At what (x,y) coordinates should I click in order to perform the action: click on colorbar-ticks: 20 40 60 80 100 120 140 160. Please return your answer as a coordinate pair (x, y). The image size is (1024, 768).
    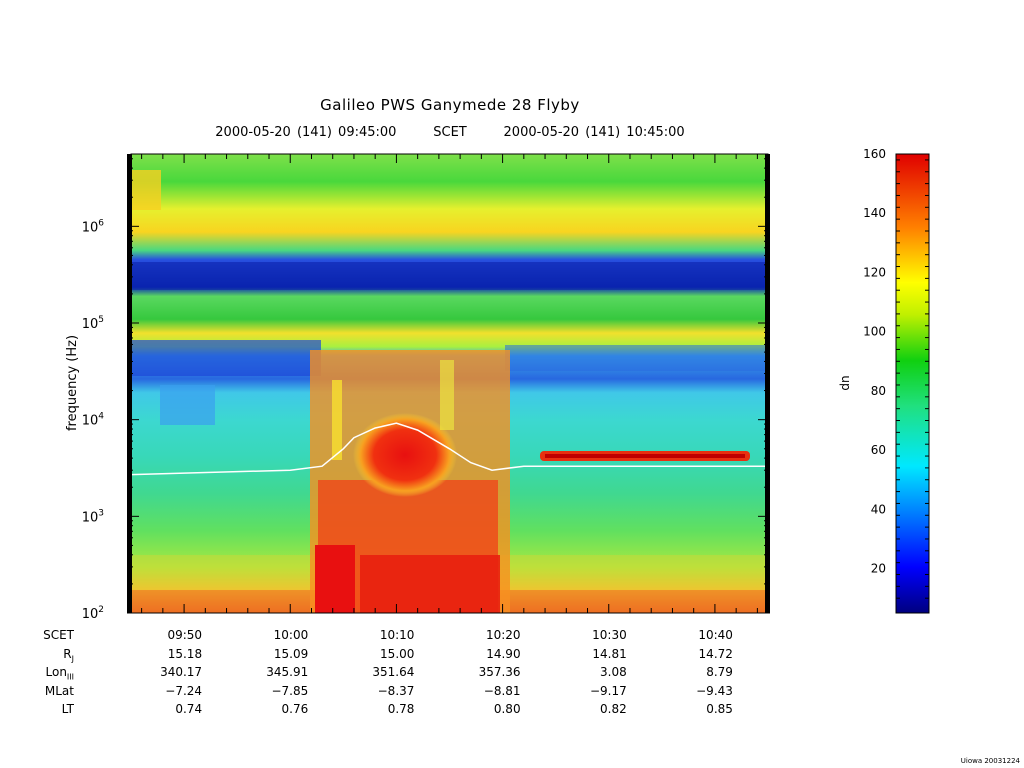
    Looking at the image, I should click on (896, 373).